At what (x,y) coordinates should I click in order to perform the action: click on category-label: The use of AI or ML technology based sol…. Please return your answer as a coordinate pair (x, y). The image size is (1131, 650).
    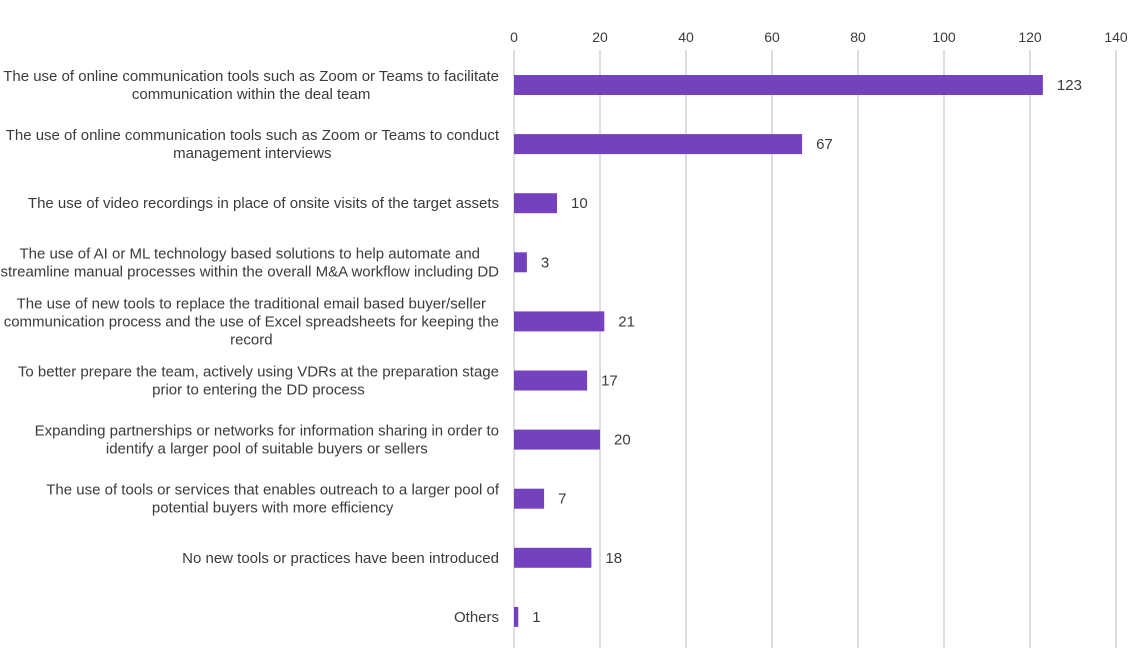
    Looking at the image, I should click on (249, 262).